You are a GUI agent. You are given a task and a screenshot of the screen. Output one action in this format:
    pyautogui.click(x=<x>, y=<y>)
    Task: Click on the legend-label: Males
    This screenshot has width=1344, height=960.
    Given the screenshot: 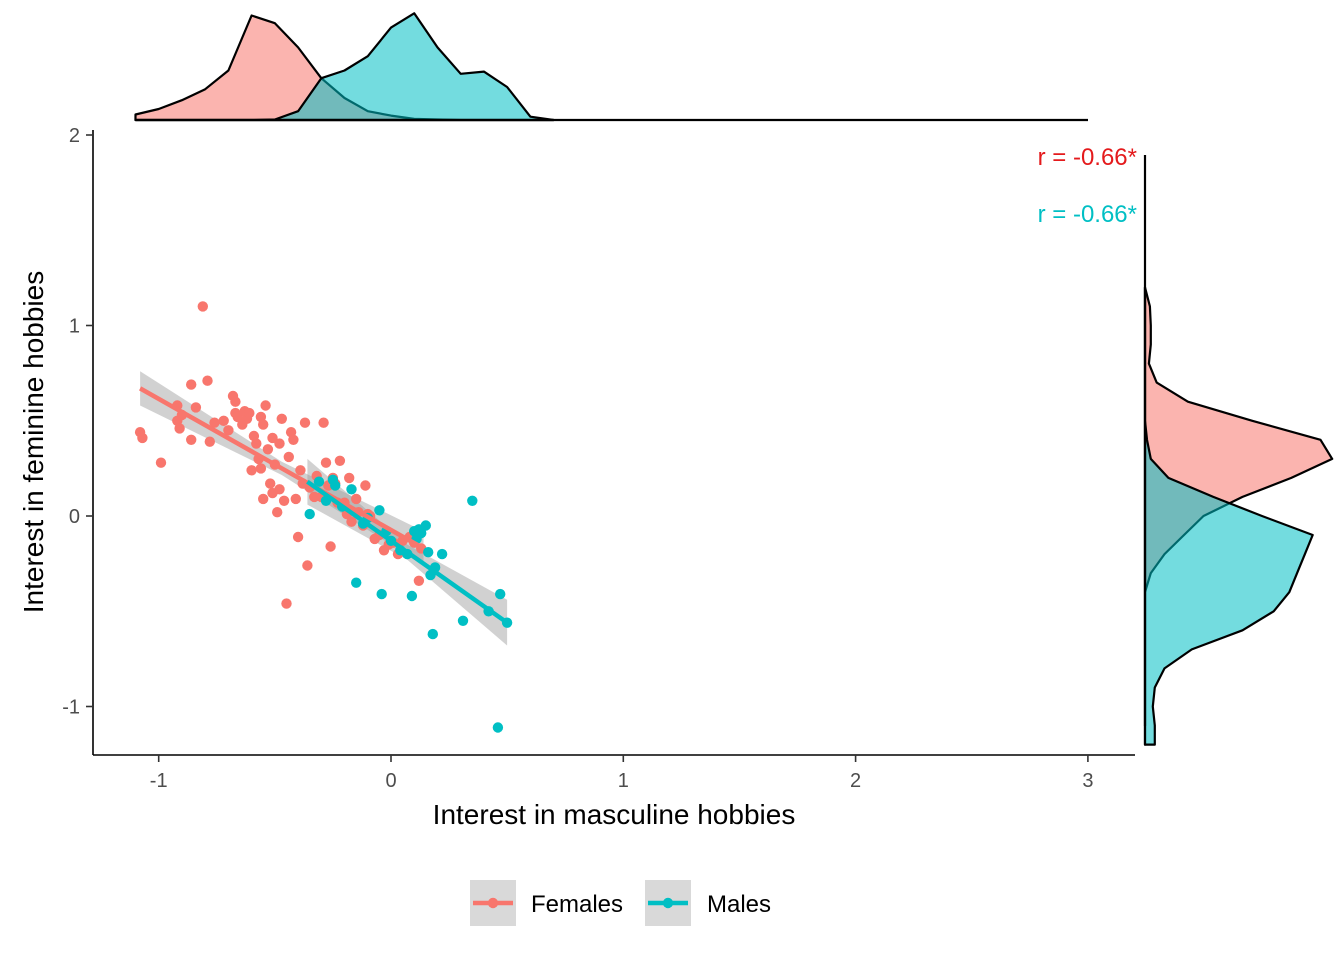 What is the action you would take?
    pyautogui.click(x=739, y=904)
    